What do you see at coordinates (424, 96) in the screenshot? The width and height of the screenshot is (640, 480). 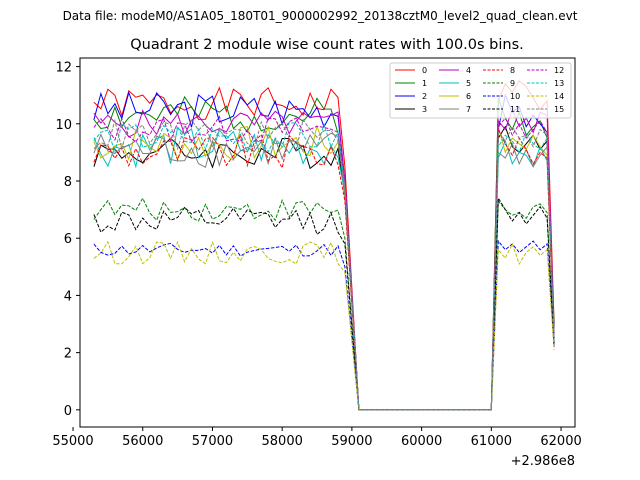 I see `legend-label-2: 2` at bounding box center [424, 96].